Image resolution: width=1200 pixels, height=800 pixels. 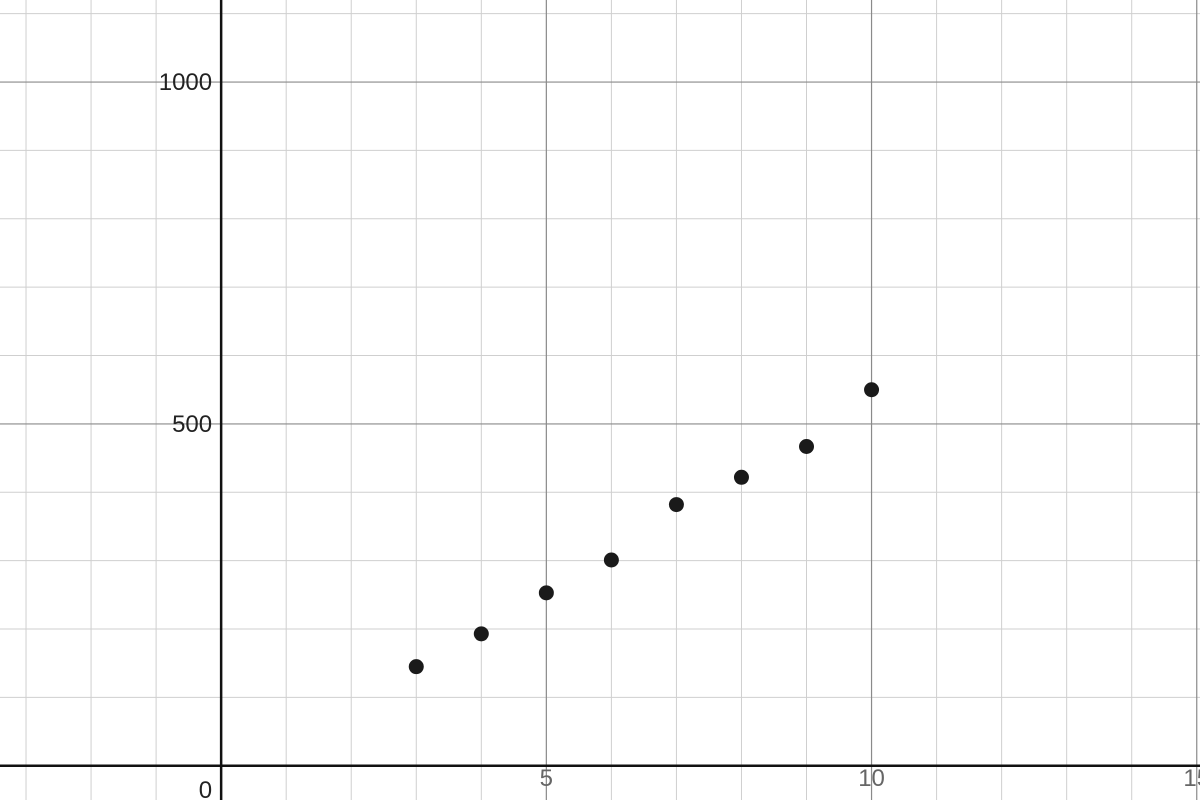 I want to click on data-points, so click(x=644, y=528).